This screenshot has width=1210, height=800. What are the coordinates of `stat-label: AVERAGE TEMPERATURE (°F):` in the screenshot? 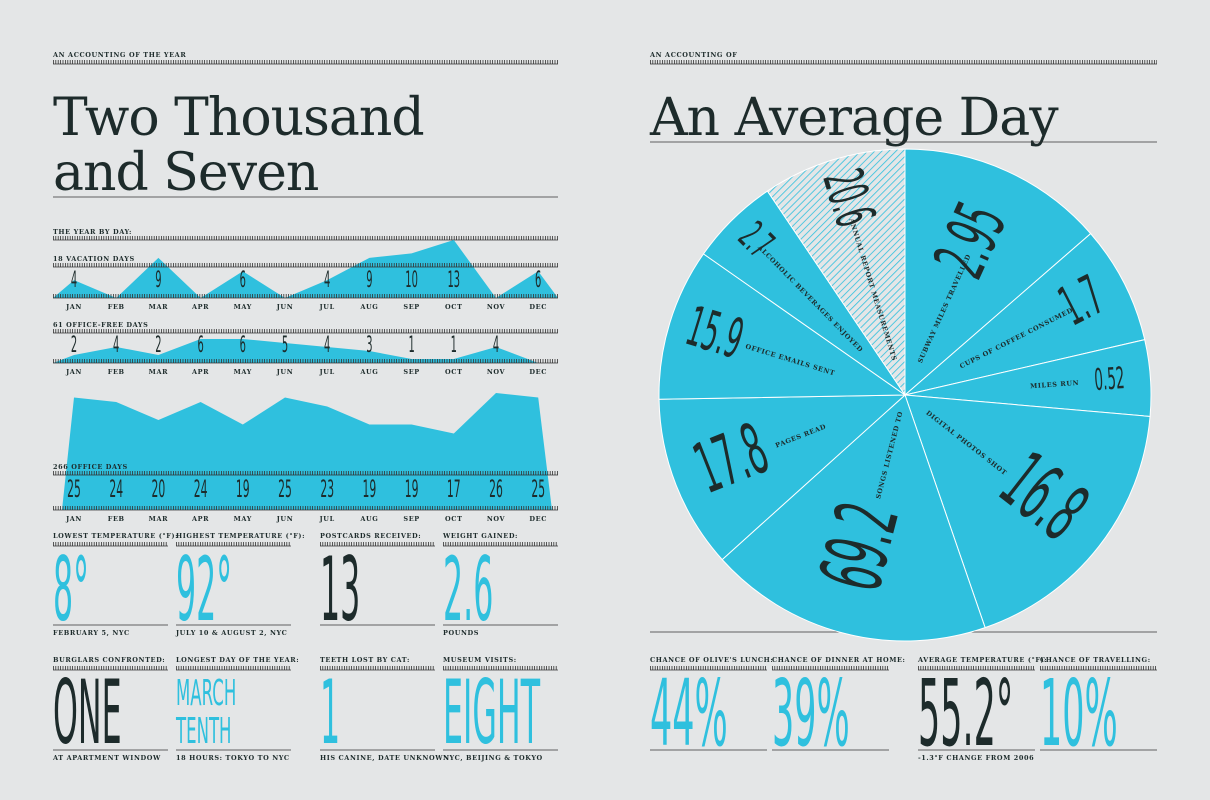 It's located at (982, 660).